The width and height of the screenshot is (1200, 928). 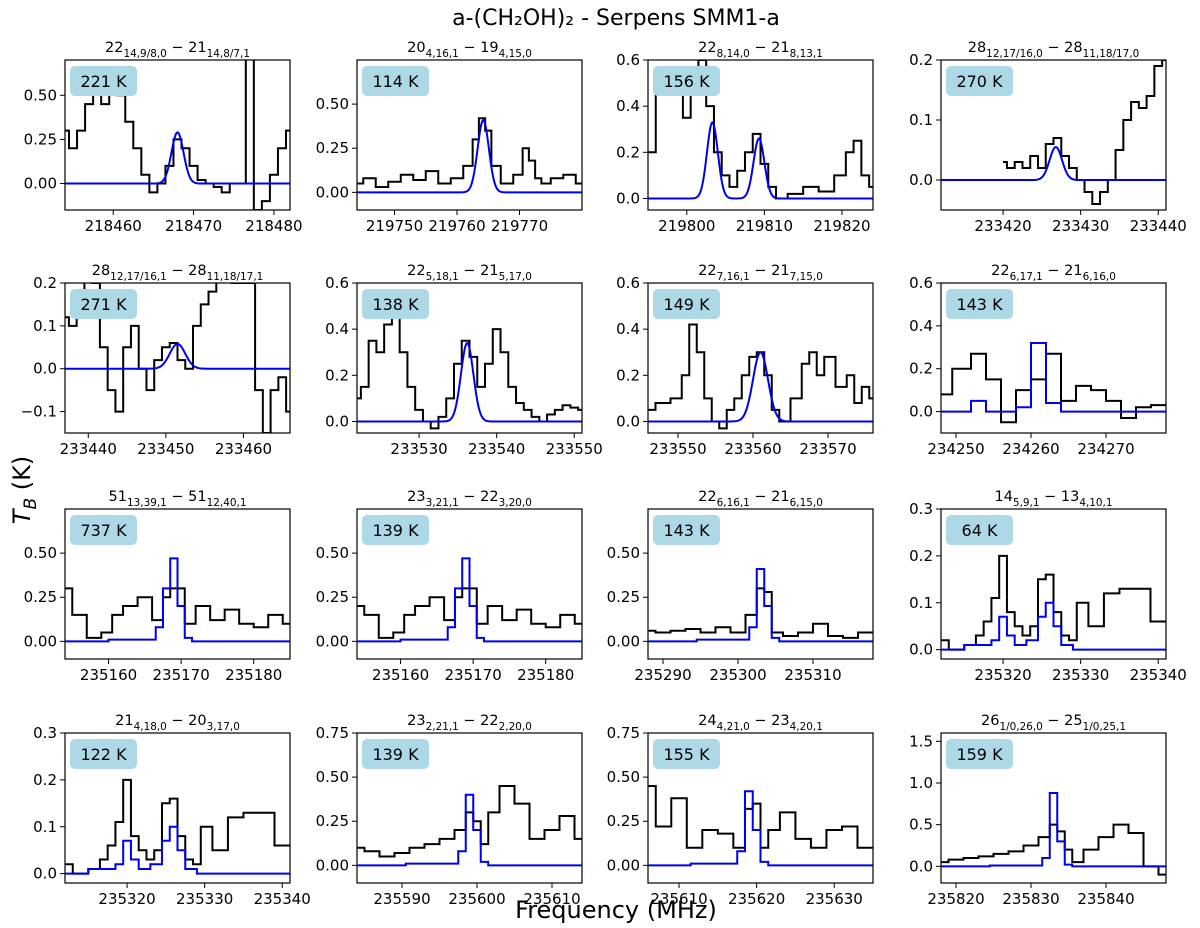 What do you see at coordinates (193, 226) in the screenshot?
I see `x-tick-label: 218470` at bounding box center [193, 226].